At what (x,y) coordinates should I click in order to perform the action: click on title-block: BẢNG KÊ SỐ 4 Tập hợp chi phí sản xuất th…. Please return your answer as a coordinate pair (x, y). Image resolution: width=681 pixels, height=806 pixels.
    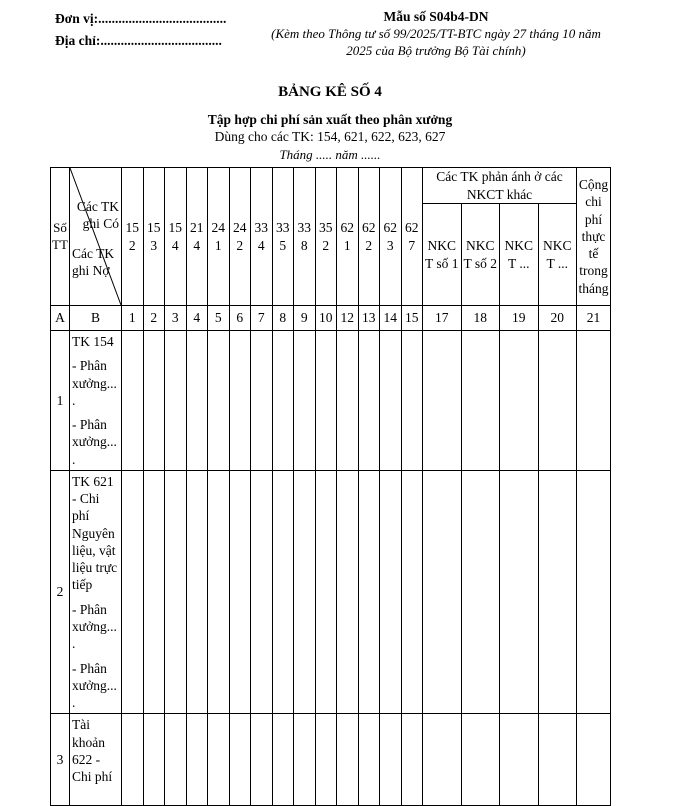
    Looking at the image, I should click on (330, 123).